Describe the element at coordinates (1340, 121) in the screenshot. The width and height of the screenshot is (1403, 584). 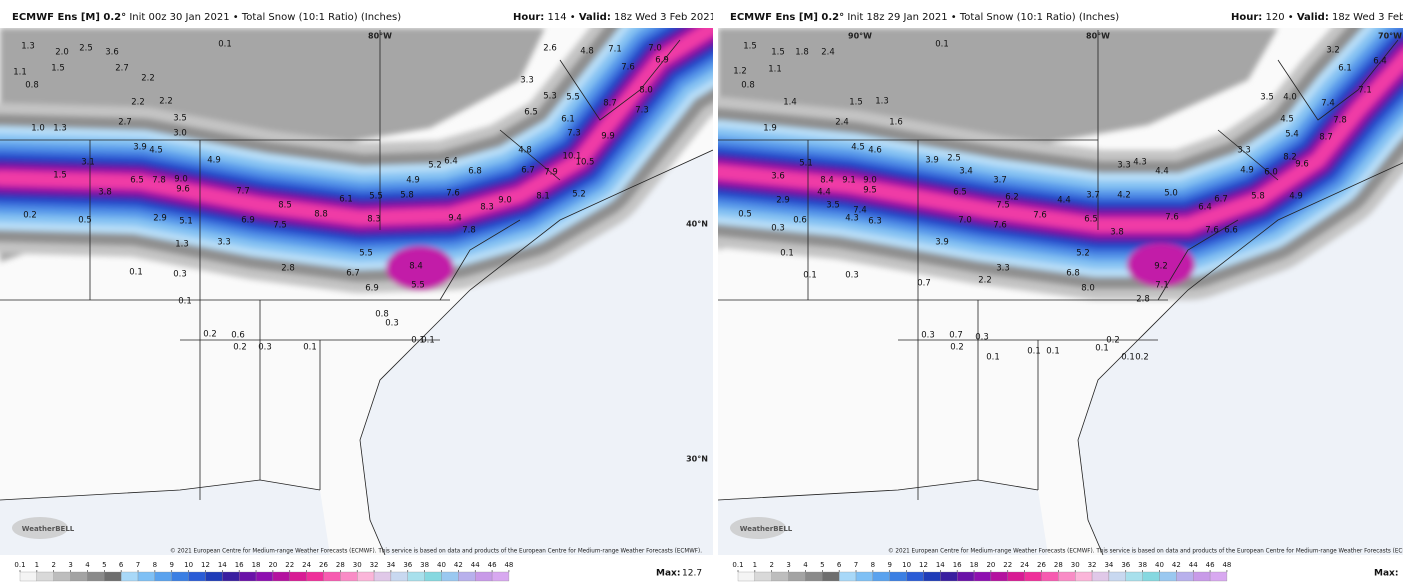
I see `map-value-label: 7.8` at that location.